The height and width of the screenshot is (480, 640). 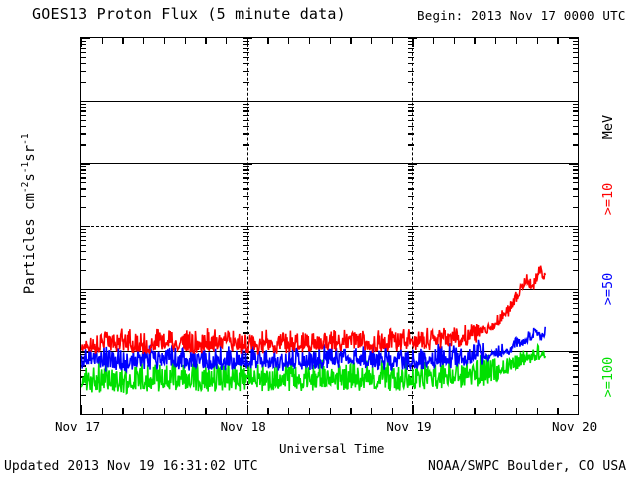 I want to click on series-trace-ge50, so click(x=314, y=350).